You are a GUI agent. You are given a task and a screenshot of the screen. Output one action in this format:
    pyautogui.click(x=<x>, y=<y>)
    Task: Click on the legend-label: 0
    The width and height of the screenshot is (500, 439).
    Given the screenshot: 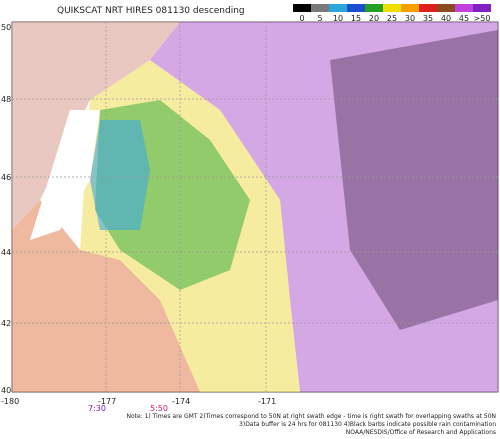 What is the action you would take?
    pyautogui.click(x=301, y=18)
    